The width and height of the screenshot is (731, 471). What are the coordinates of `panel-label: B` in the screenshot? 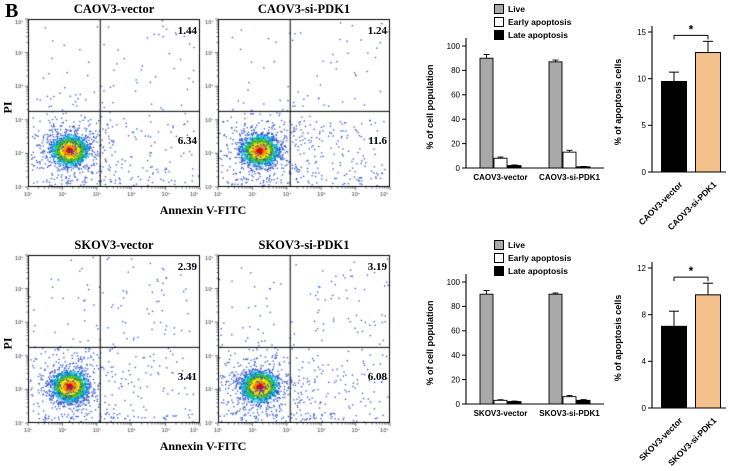 It's located at (12, 11).